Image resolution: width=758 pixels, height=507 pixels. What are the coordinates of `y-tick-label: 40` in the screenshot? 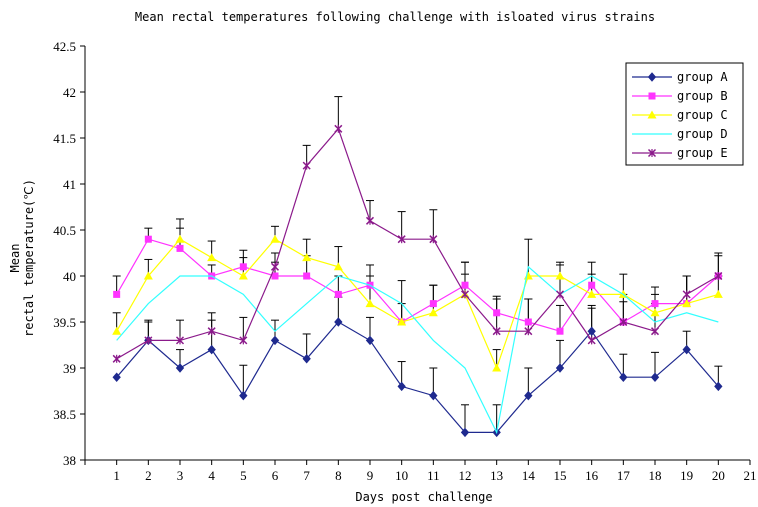 It's located at (69, 276).